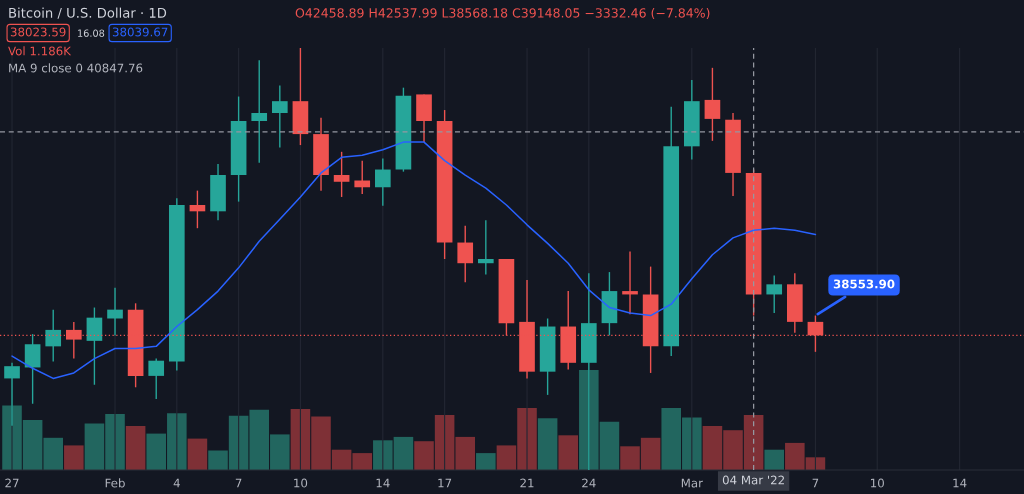 The width and height of the screenshot is (1024, 494). Describe the element at coordinates (88, 13) in the screenshot. I see `chart-title: Bitcoin / U.S. Dollar · 1D` at that location.